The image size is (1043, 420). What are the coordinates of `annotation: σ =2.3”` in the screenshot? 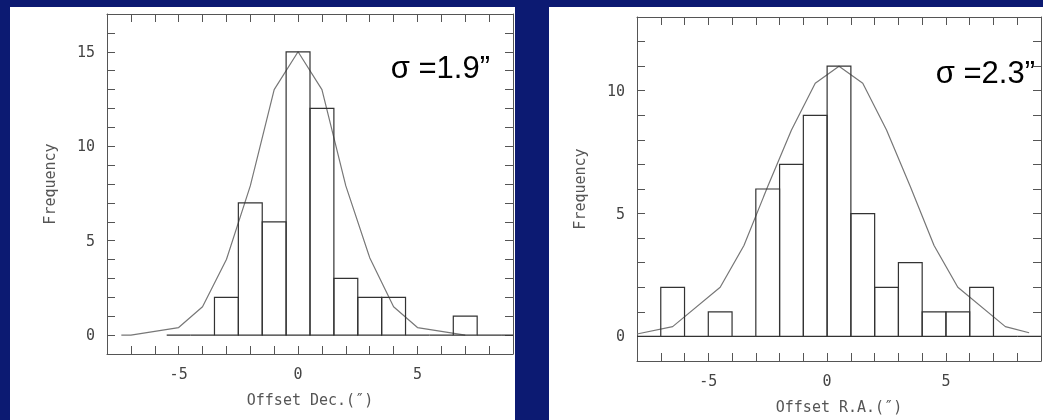 It's located at (985, 72).